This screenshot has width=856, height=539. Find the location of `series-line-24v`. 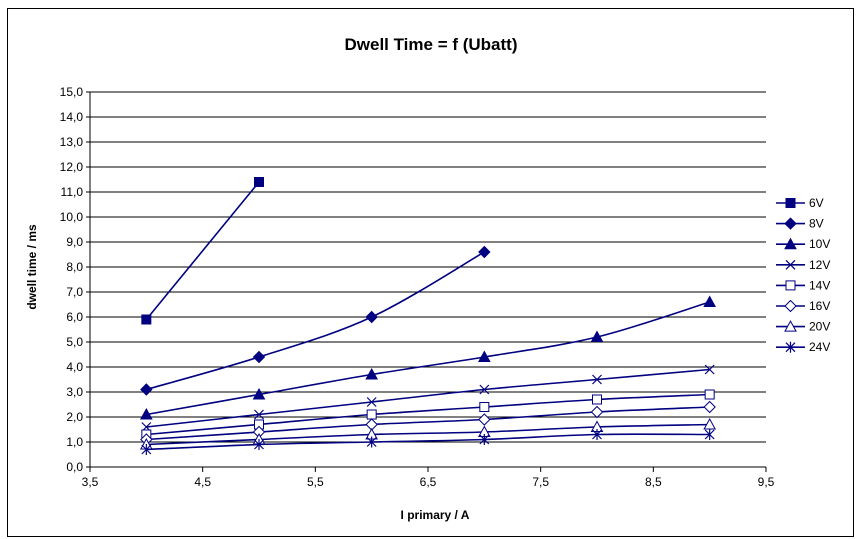

series-line-24v is located at coordinates (428, 442).